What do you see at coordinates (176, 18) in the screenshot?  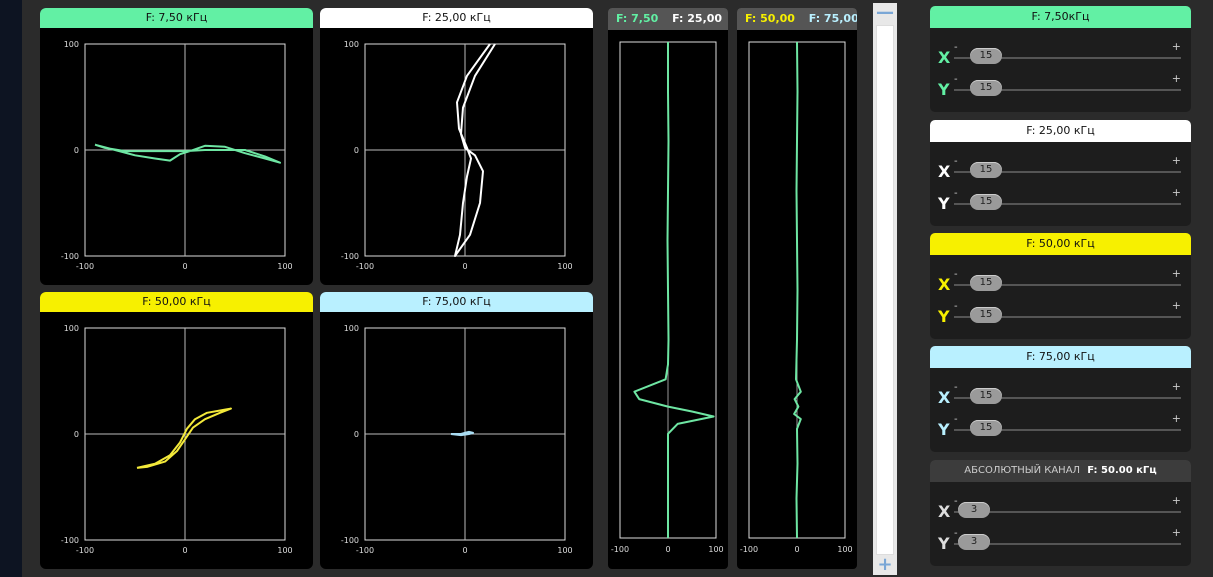 I see `panel-title: F: 7,50 кГц` at bounding box center [176, 18].